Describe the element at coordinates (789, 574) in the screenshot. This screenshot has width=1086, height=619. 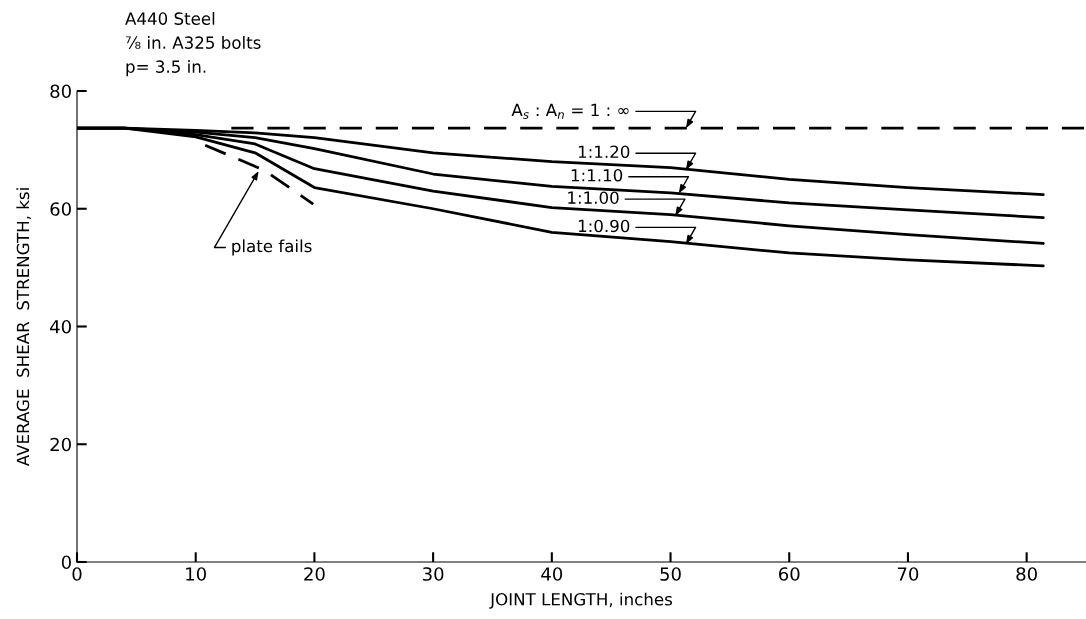
I see `x-tick-label: 60` at that location.